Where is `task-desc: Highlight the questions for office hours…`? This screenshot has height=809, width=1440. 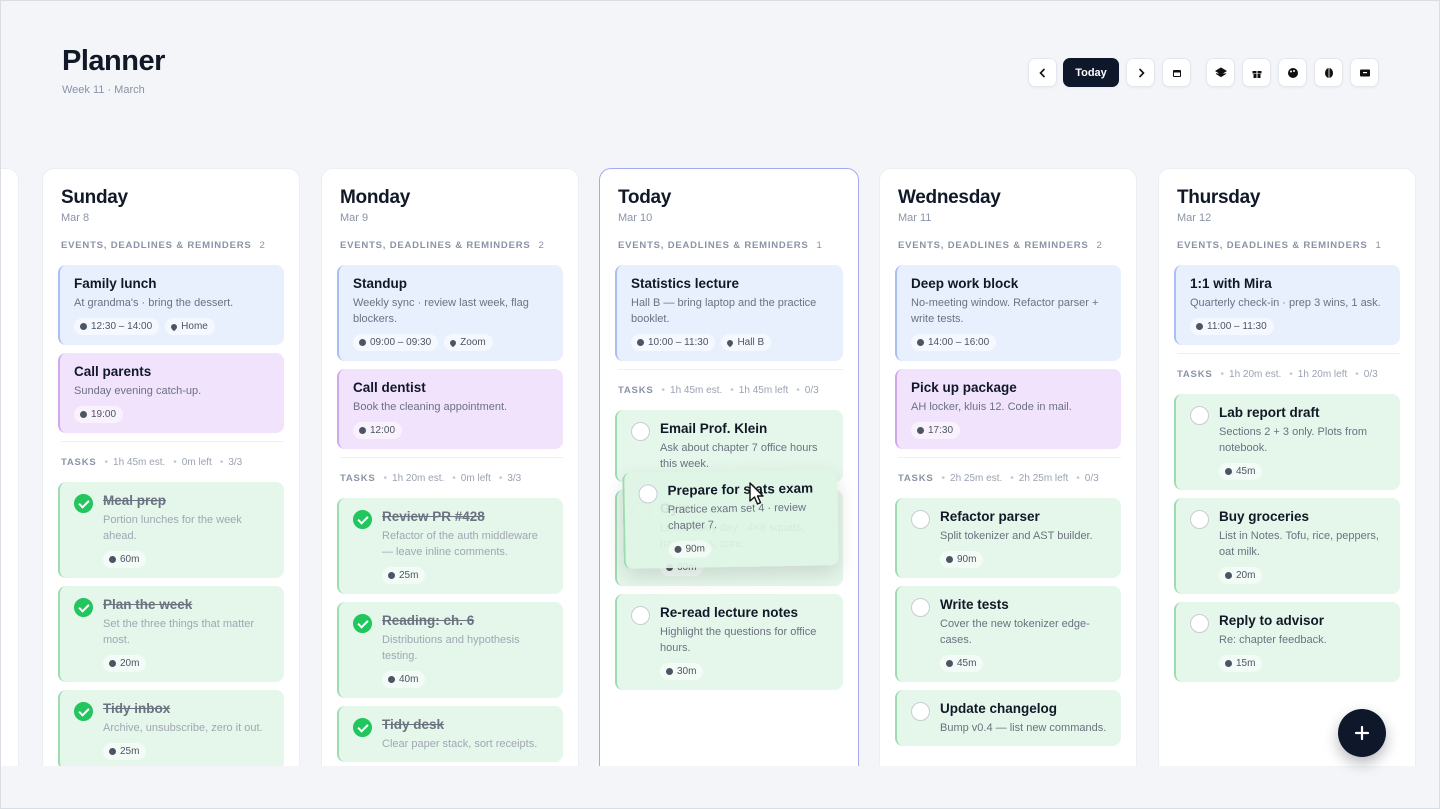
task-desc: Highlight the questions for office hours… is located at coordinates (738, 640).